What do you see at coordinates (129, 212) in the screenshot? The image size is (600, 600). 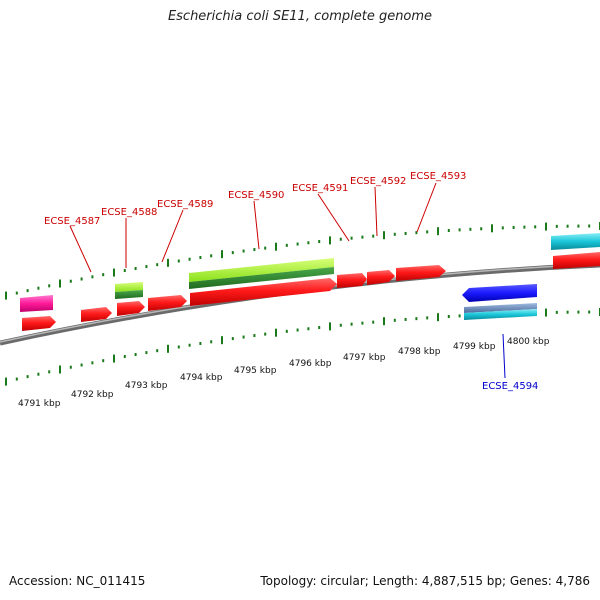 I see `gene-label-ecse-4588: ECSE_4588` at bounding box center [129, 212].